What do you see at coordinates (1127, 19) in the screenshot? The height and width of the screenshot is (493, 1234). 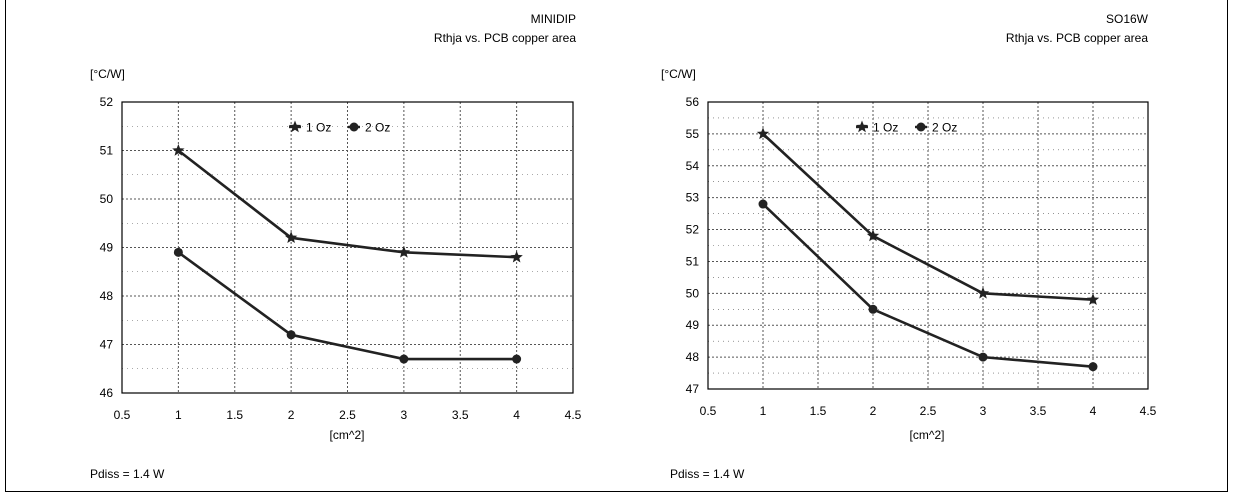 I see `chart-title: SO16W` at bounding box center [1127, 19].